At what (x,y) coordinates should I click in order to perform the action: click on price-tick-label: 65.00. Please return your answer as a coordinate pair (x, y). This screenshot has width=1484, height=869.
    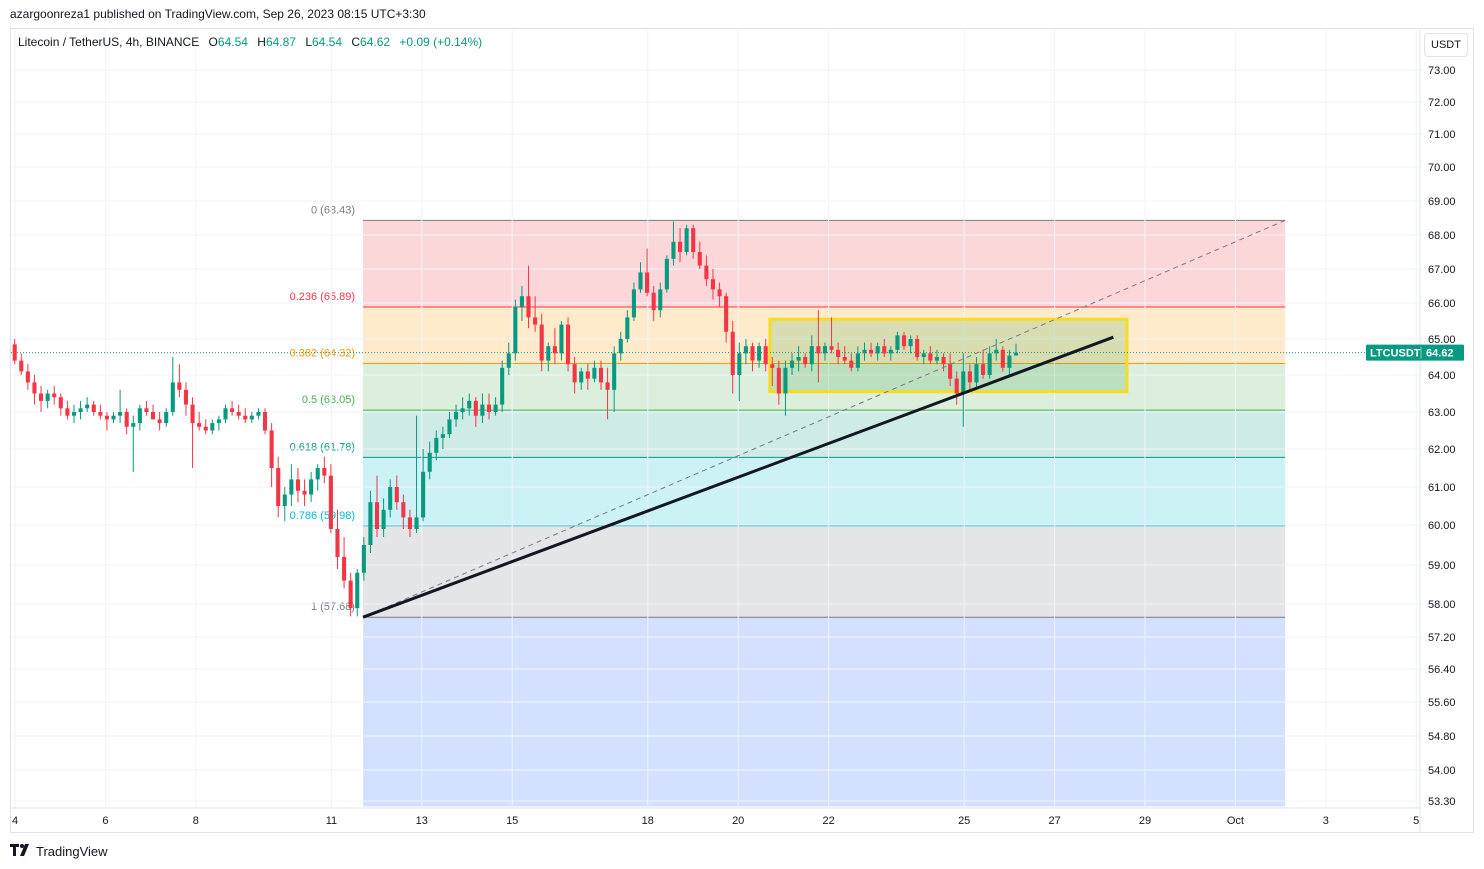
    Looking at the image, I should click on (1442, 340).